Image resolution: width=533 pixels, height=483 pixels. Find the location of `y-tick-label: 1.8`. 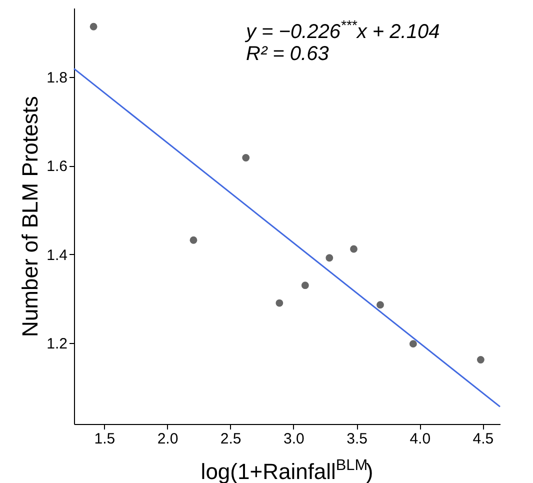

y-tick-label: 1.8 is located at coordinates (57, 78).